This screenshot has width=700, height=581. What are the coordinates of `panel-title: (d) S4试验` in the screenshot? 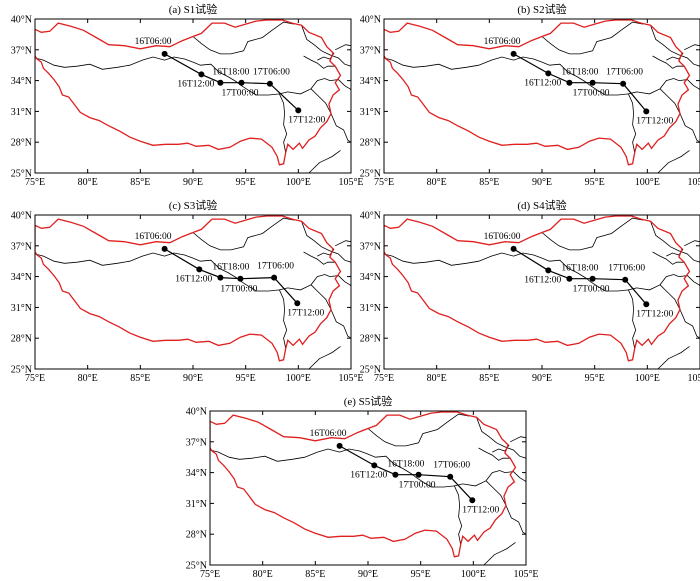 It's located at (541, 205).